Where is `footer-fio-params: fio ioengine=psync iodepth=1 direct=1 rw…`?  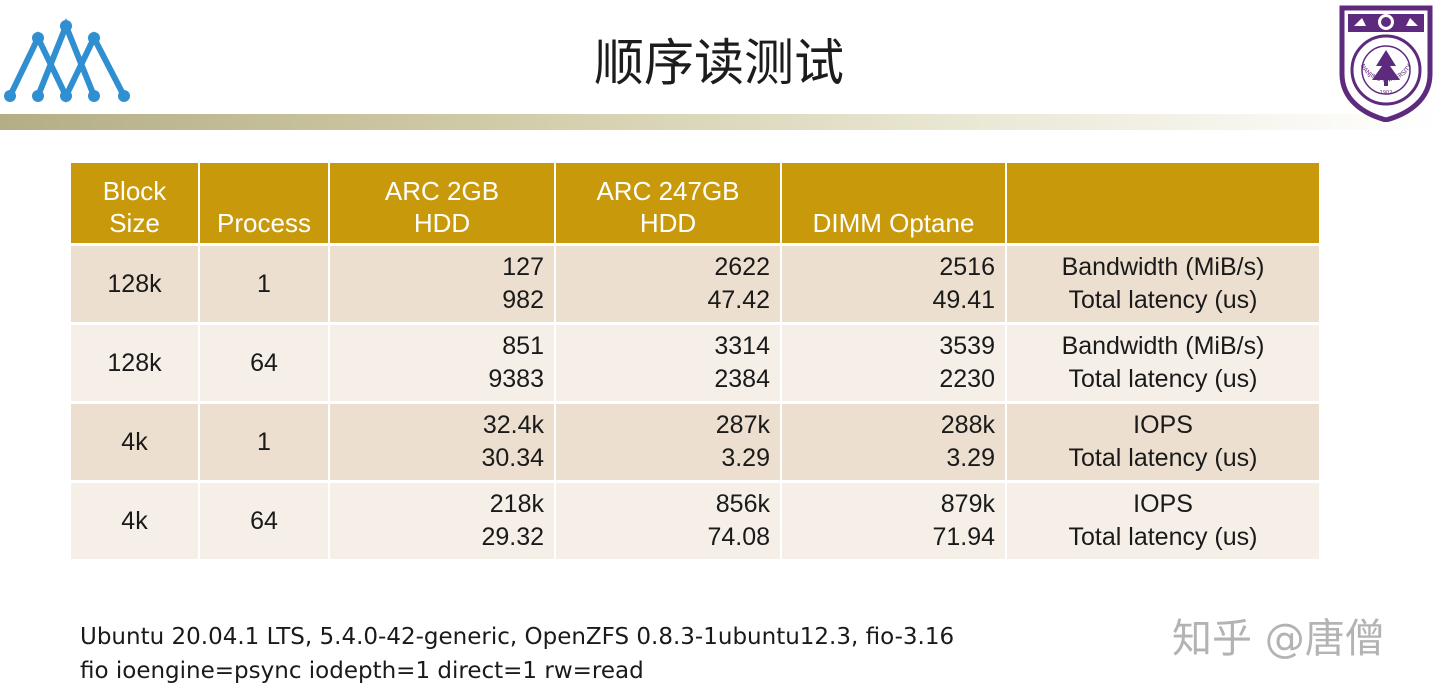
footer-fio-params: fio ioengine=psync iodepth=1 direct=1 rw… is located at coordinates (362, 671).